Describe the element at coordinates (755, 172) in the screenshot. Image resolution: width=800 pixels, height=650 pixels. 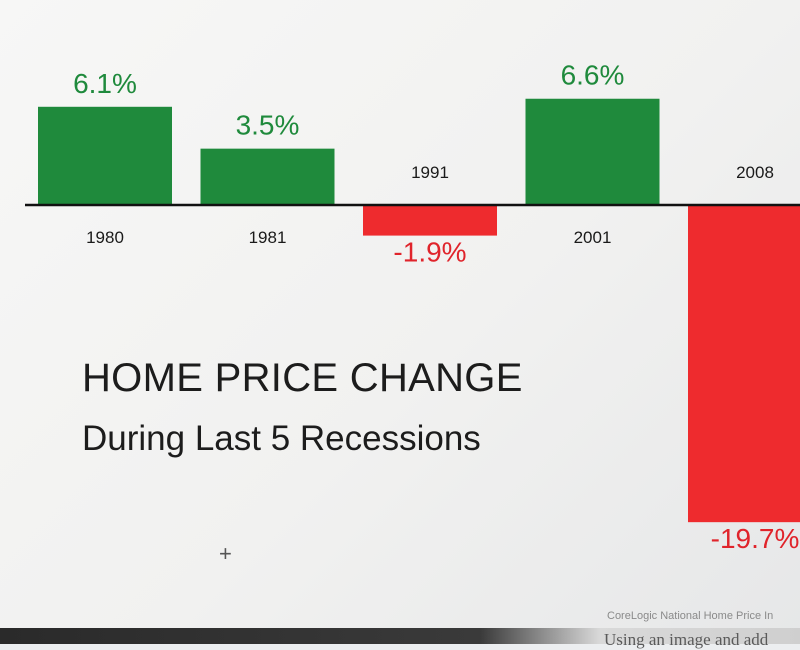
I see `category-label-2008: 2008` at that location.